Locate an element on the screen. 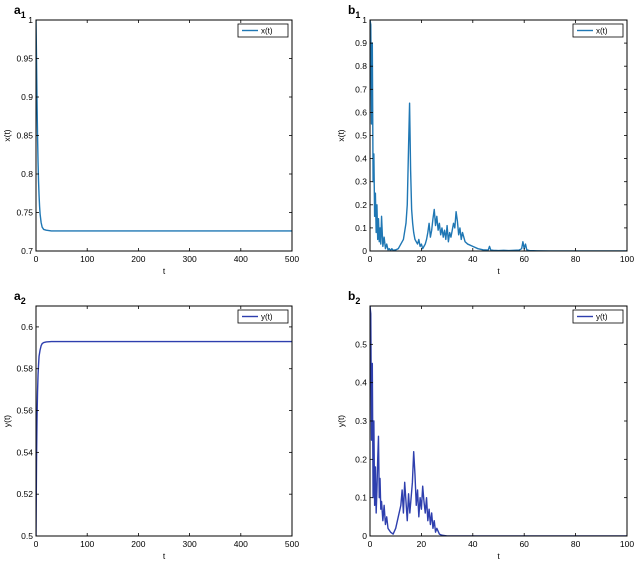  y-tick-label: 0.52 is located at coordinates (24, 494).